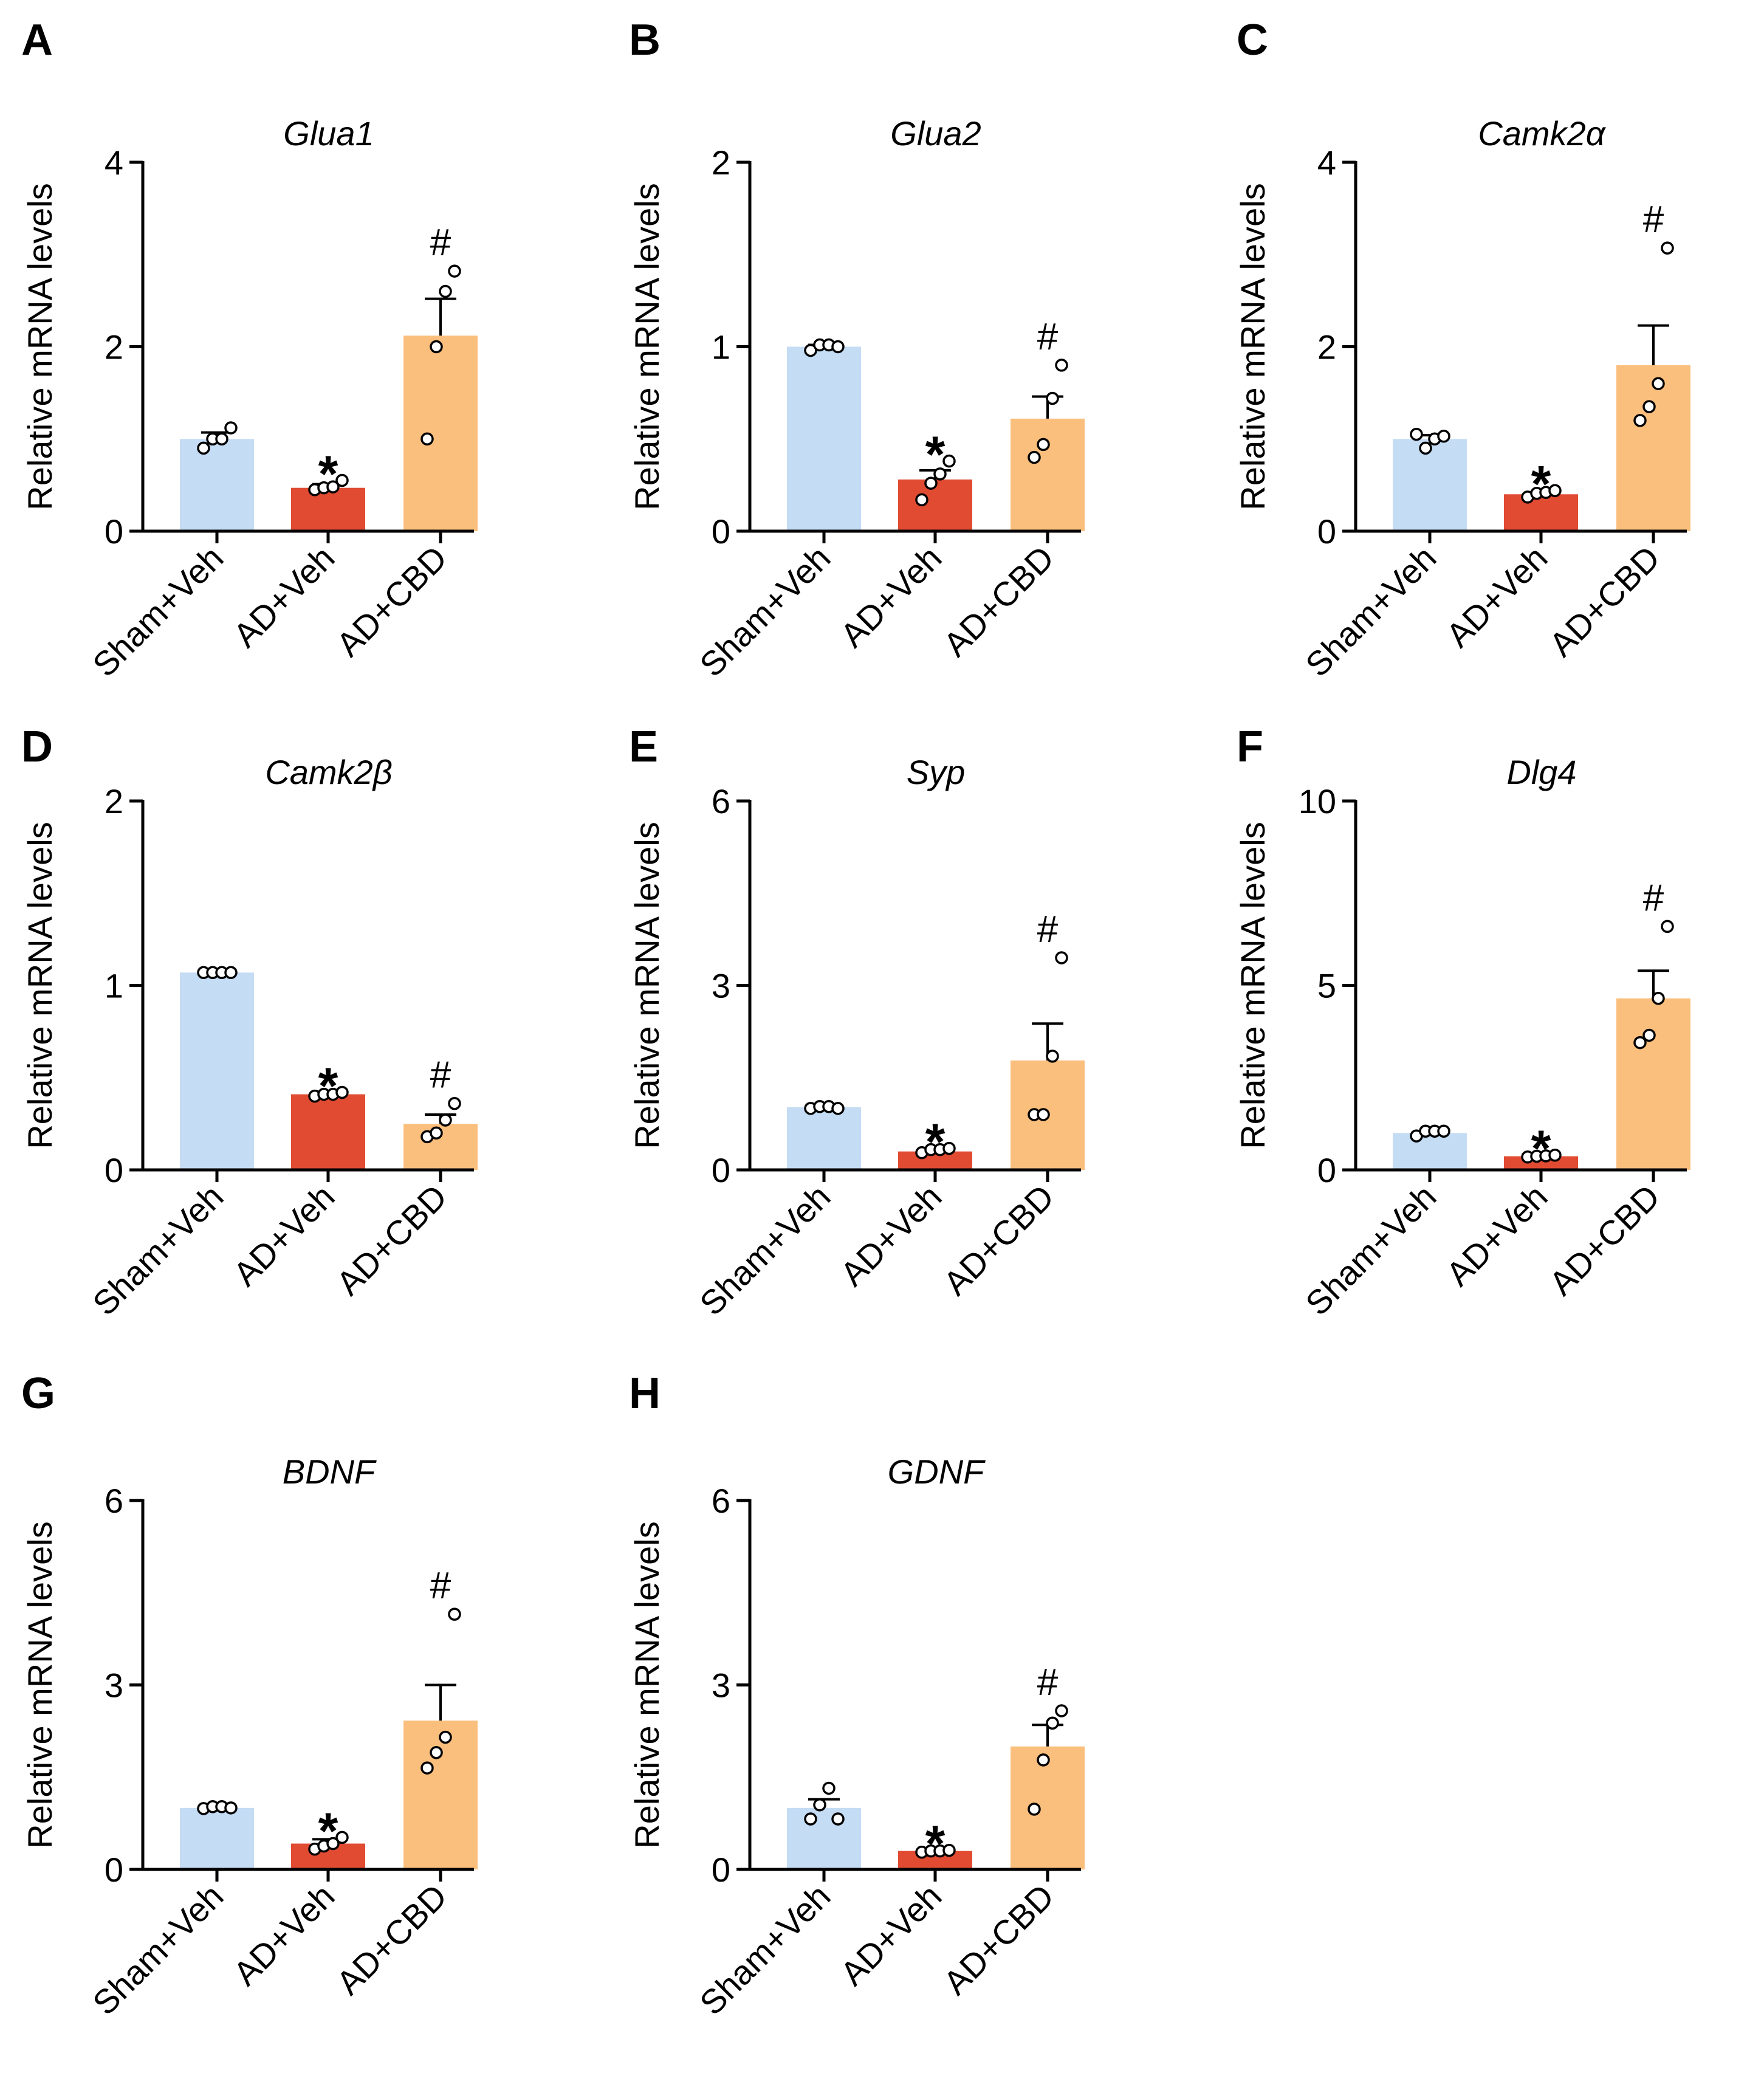 The width and height of the screenshot is (1764, 2073). What do you see at coordinates (328, 133) in the screenshot?
I see `chart-title: Glua1` at bounding box center [328, 133].